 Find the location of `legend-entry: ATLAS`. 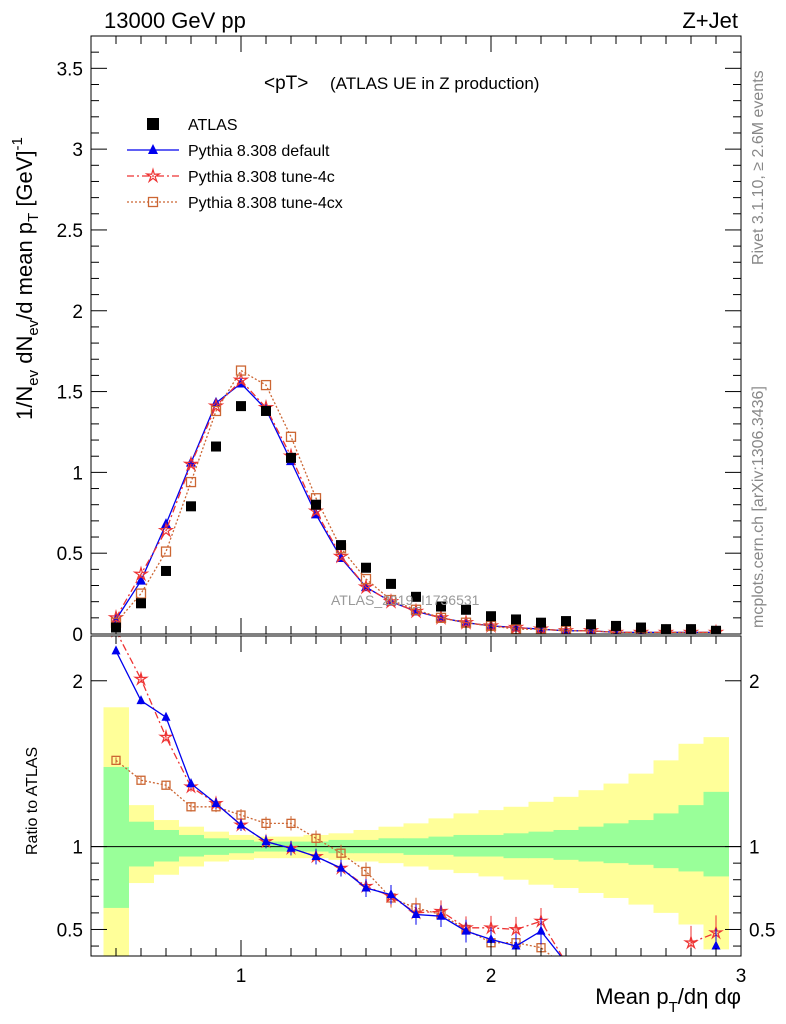

legend-entry: ATLAS is located at coordinates (192, 125).